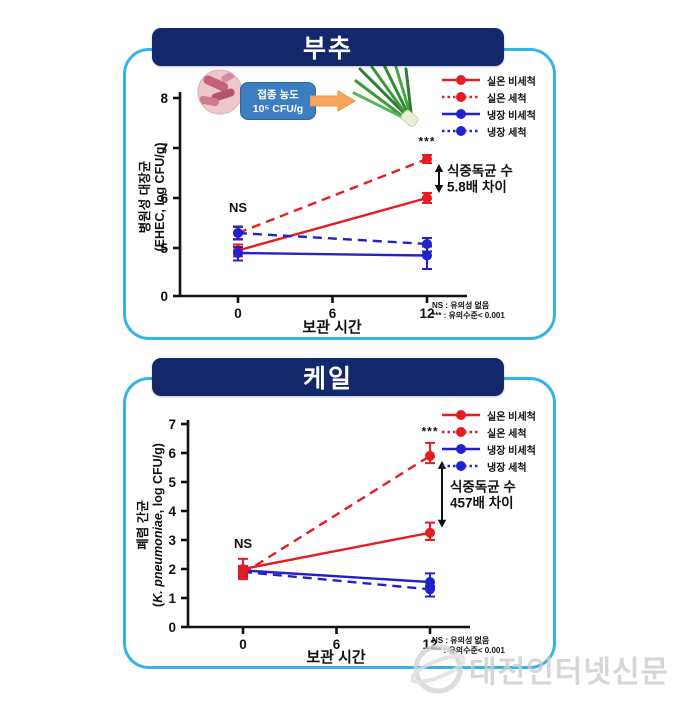 This screenshot has height=702, width=674. What do you see at coordinates (144, 196) in the screenshot?
I see `y-axis-label-line1: 병원성 대장균` at bounding box center [144, 196].